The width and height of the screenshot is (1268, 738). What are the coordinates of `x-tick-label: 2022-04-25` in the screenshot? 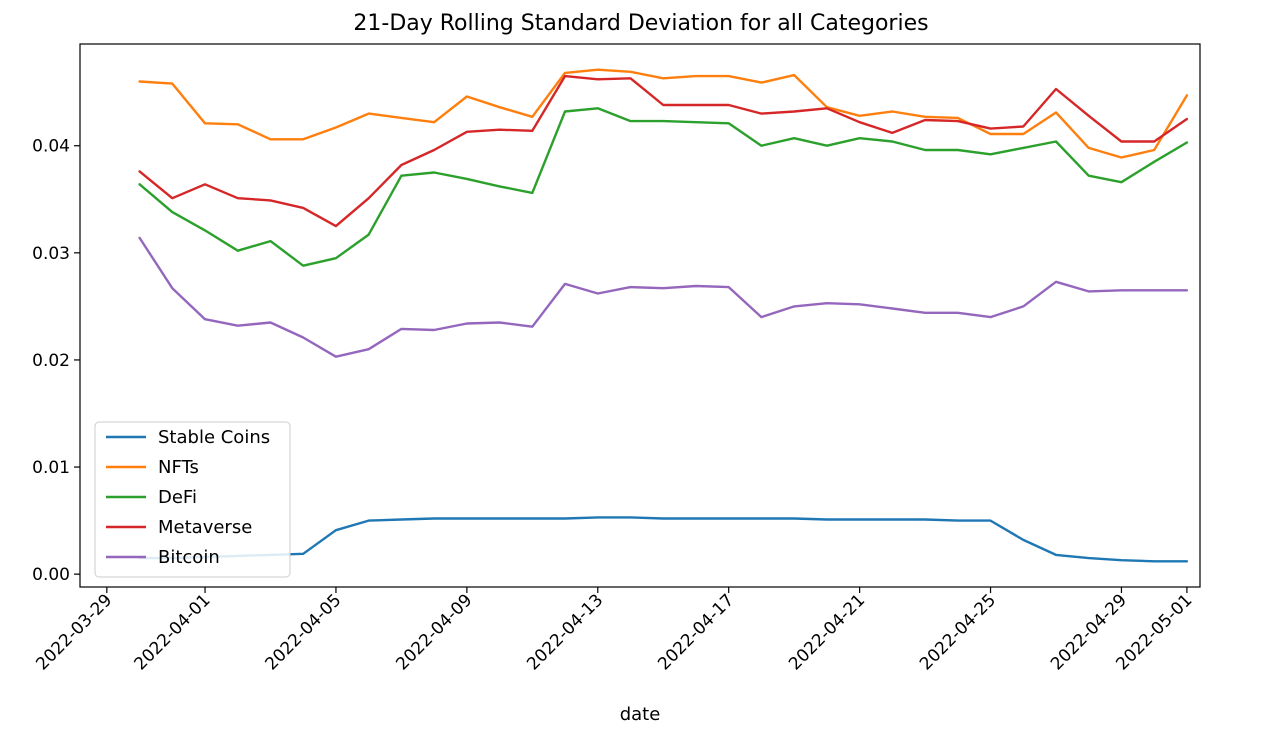 It's located at (958, 632).